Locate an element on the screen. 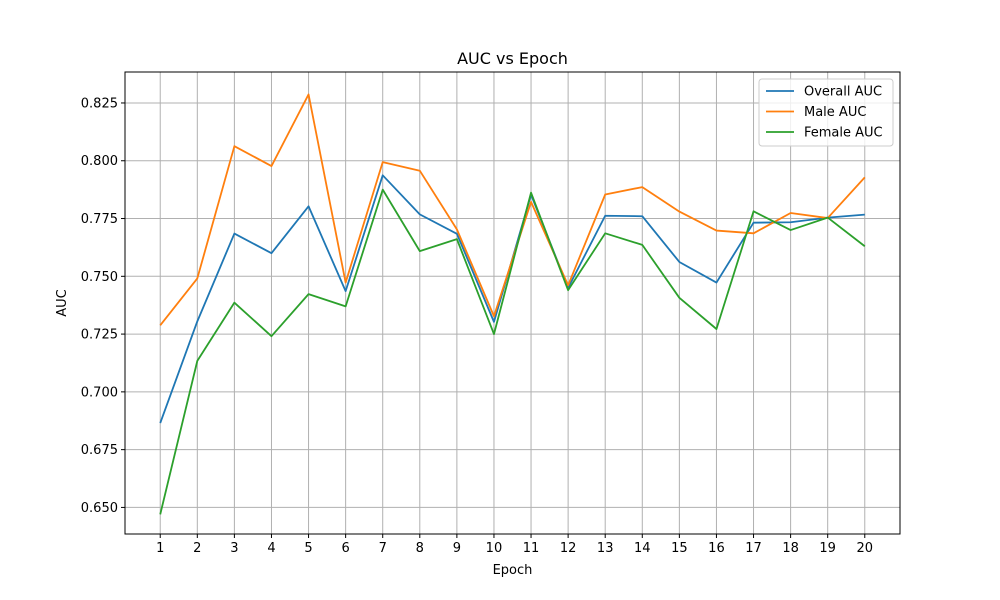 The height and width of the screenshot is (600, 1000). y-axis-ticks: 0.650 0.675 0.700 0.725 0.750 0.775 0.800 0.825 is located at coordinates (103, 306).